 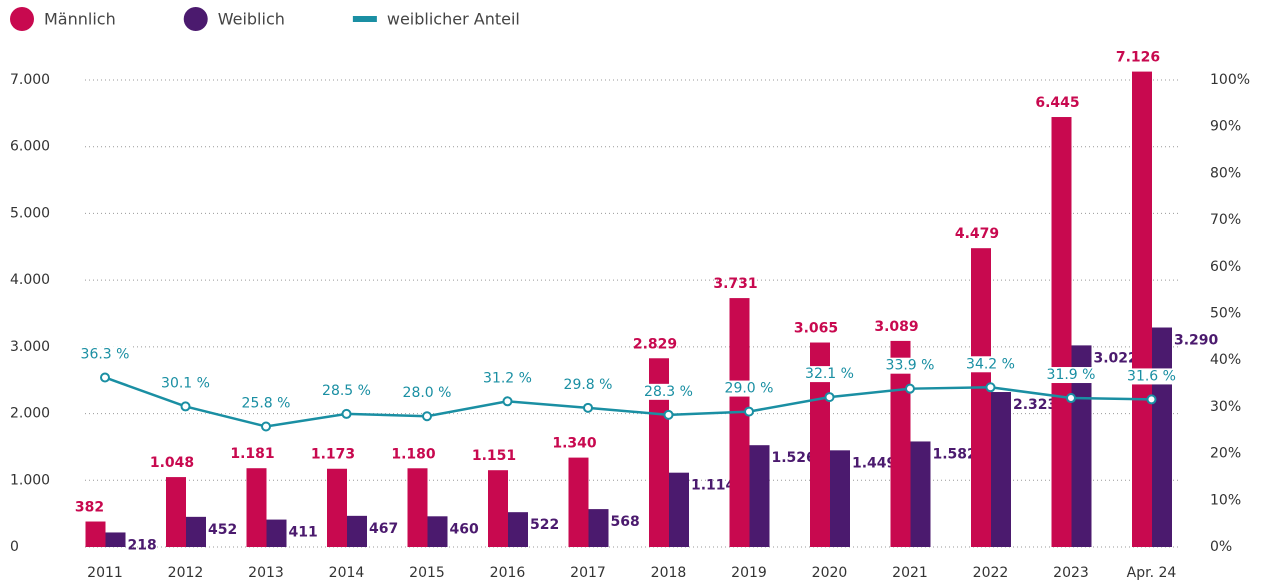 I want to click on value-label: 568, so click(x=625, y=522).